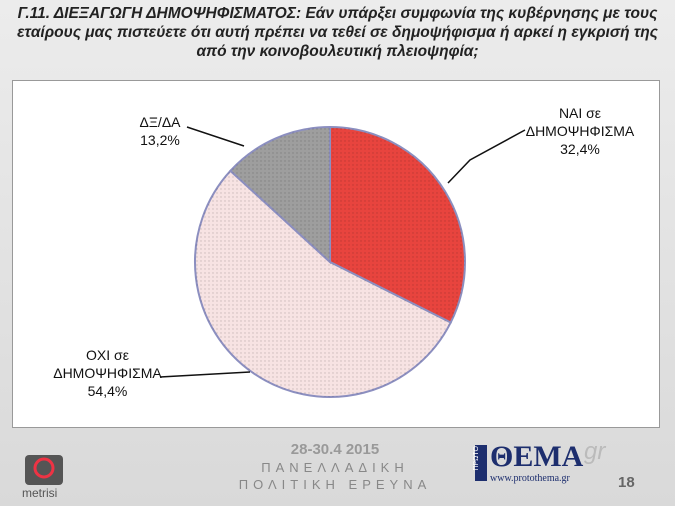 The height and width of the screenshot is (506, 675). What do you see at coordinates (626, 482) in the screenshot?
I see `page-number: 18` at bounding box center [626, 482].